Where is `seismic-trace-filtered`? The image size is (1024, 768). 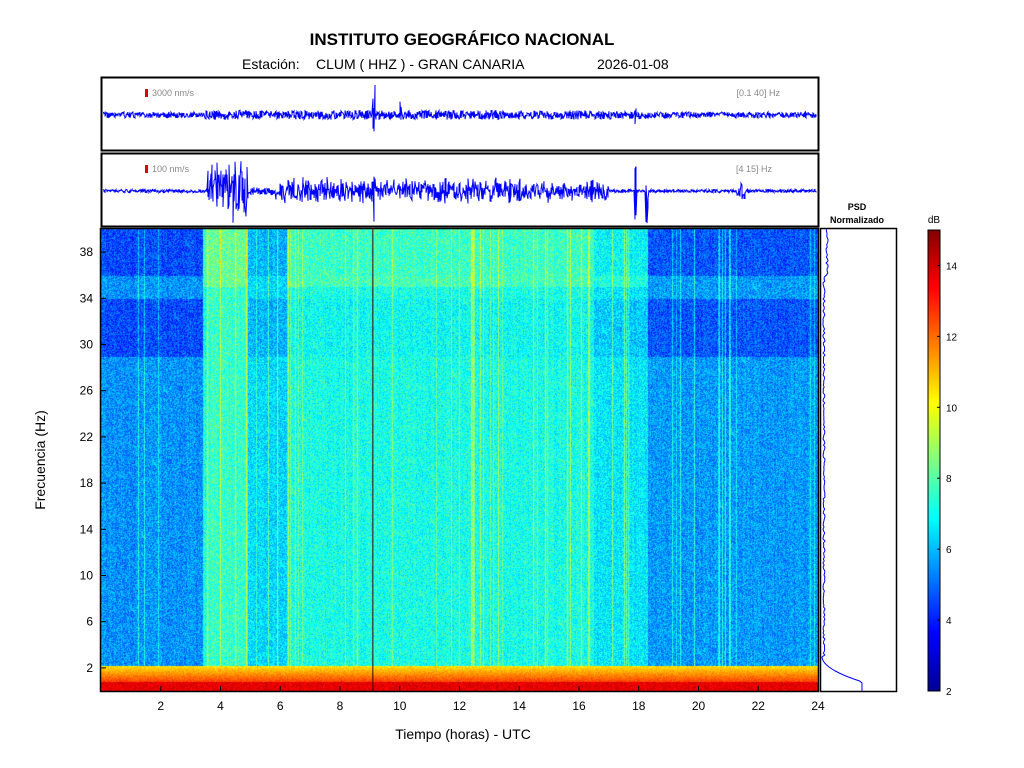
seismic-trace-filtered is located at coordinates (460, 192).